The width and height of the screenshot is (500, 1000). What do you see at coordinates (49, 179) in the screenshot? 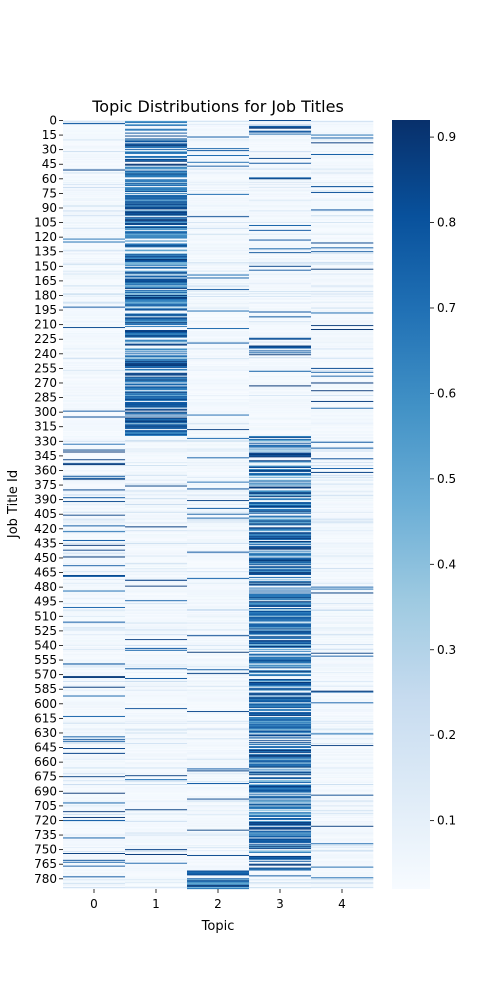
I see `y-tick-label: 60` at bounding box center [49, 179].